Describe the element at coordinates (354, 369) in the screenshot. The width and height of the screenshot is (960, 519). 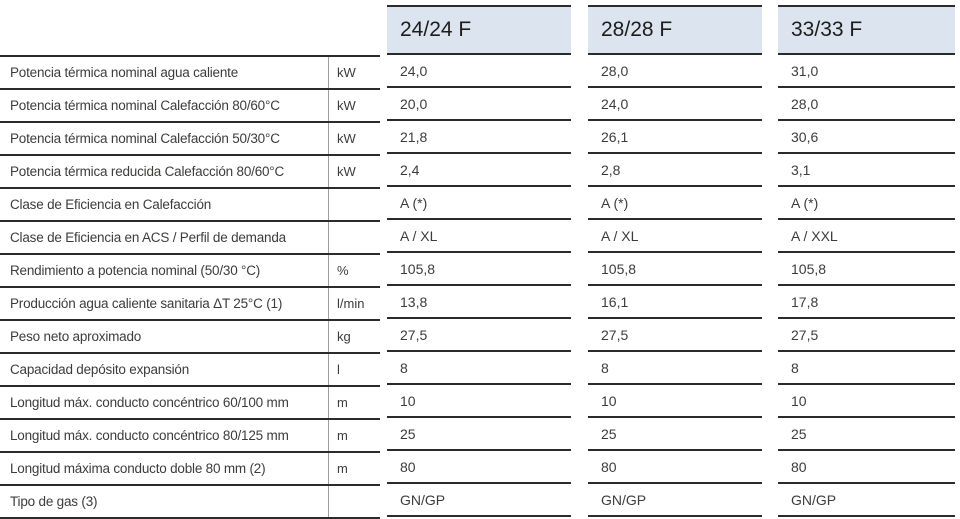
I see `row-unit: l` at that location.